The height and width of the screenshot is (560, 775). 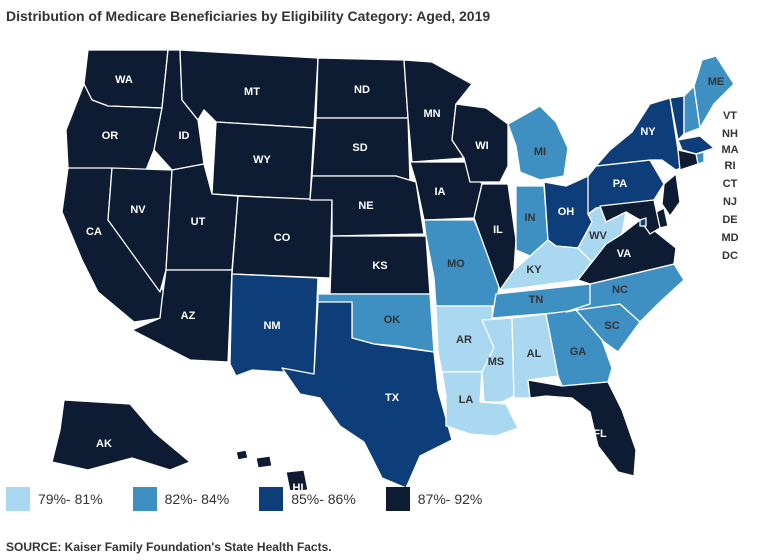 I want to click on state-label-mt: MT, so click(x=252, y=92).